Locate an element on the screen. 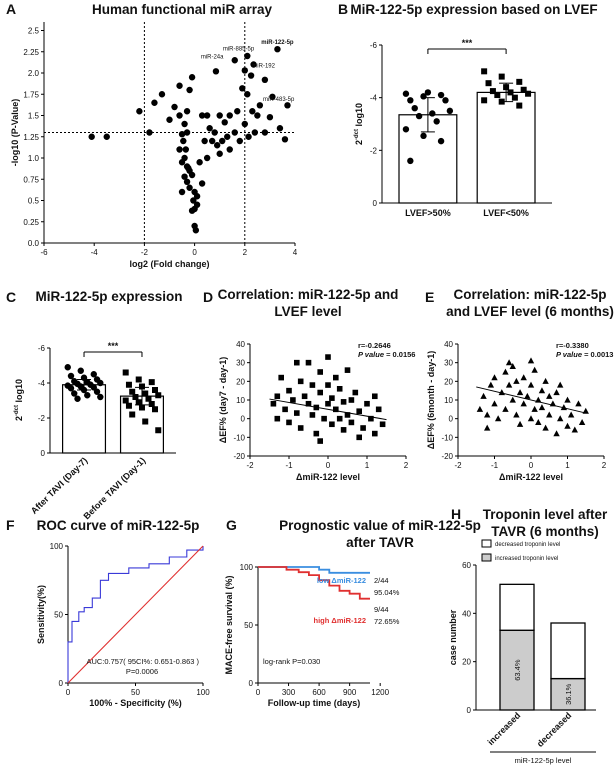  h-percent-label: 63.4% is located at coordinates (517, 670).